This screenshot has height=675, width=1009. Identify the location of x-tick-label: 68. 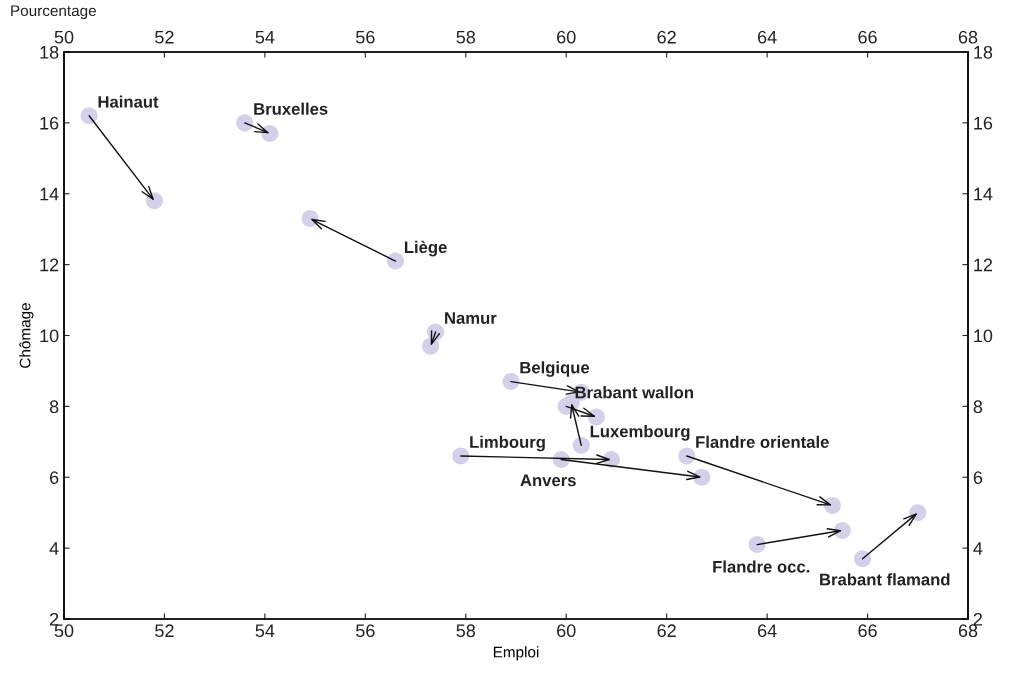
(968, 631).